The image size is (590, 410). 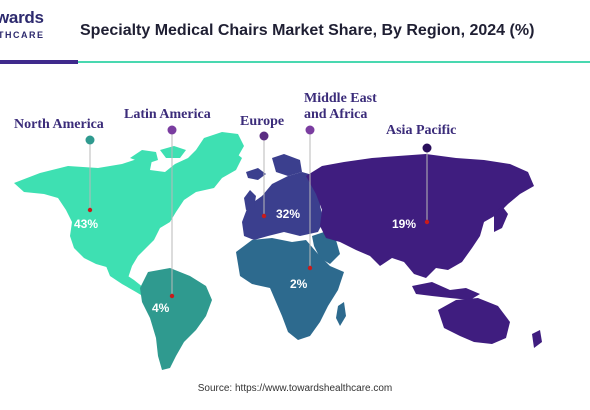 I want to click on label-dot-europe, so click(x=264, y=136).